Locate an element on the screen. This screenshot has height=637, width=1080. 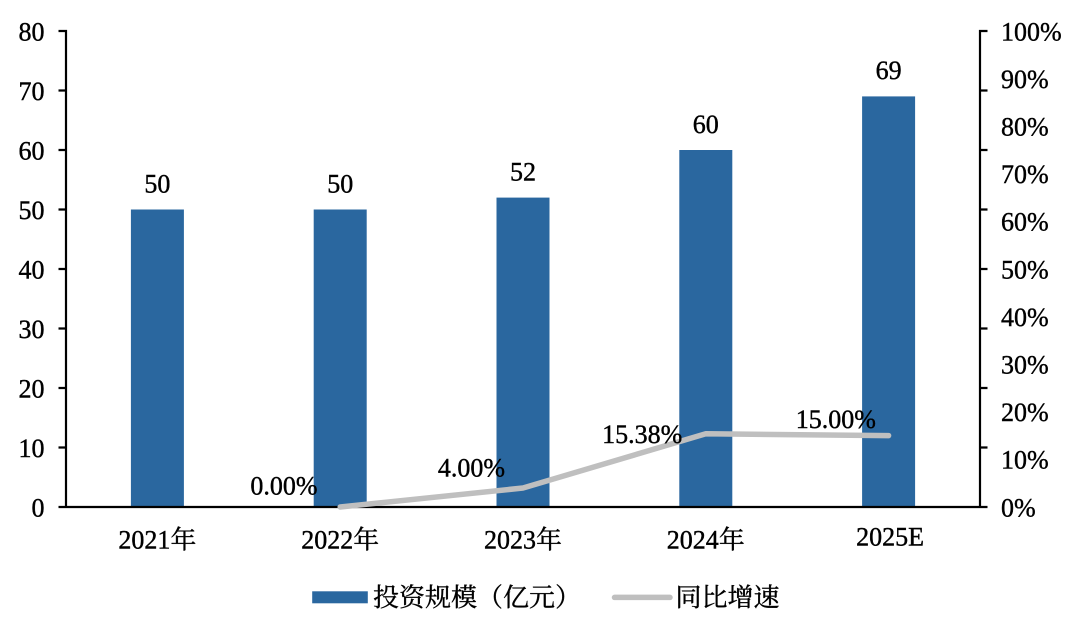
svg-text: 40 is located at coordinates (32, 269).